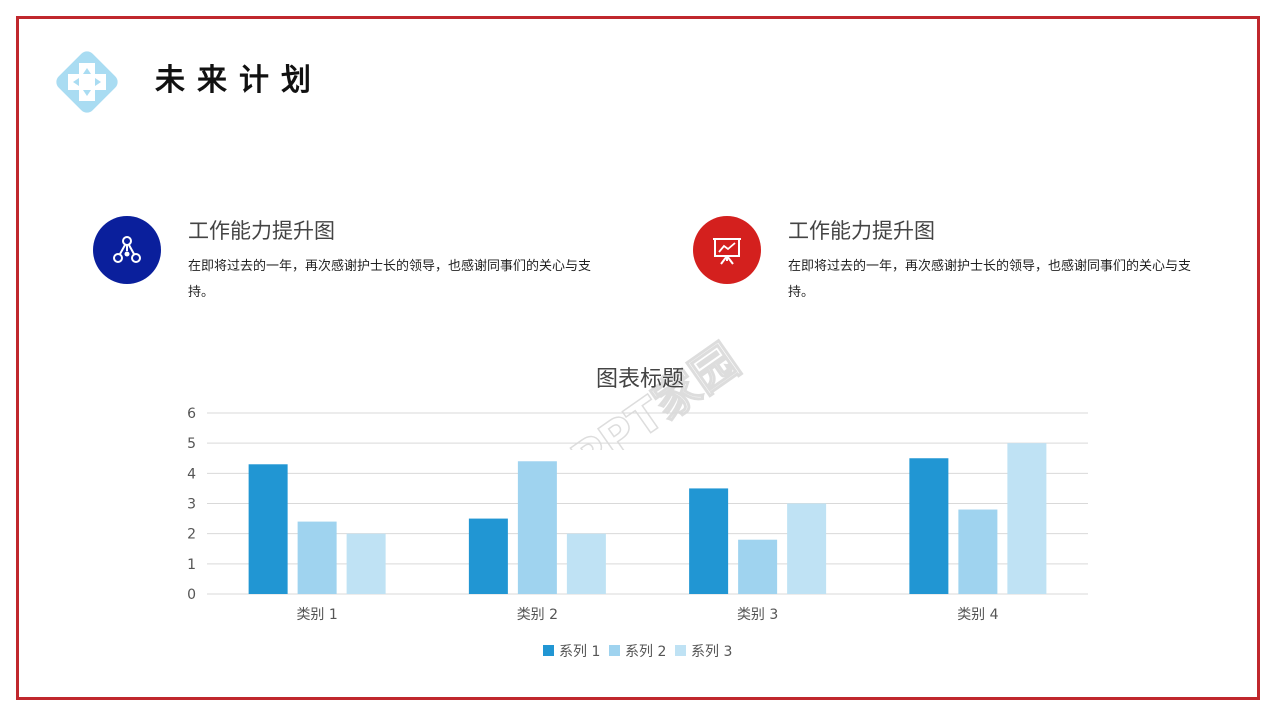 The image size is (1280, 720). Describe the element at coordinates (711, 652) in the screenshot. I see `legend-label: 系列 3` at that location.